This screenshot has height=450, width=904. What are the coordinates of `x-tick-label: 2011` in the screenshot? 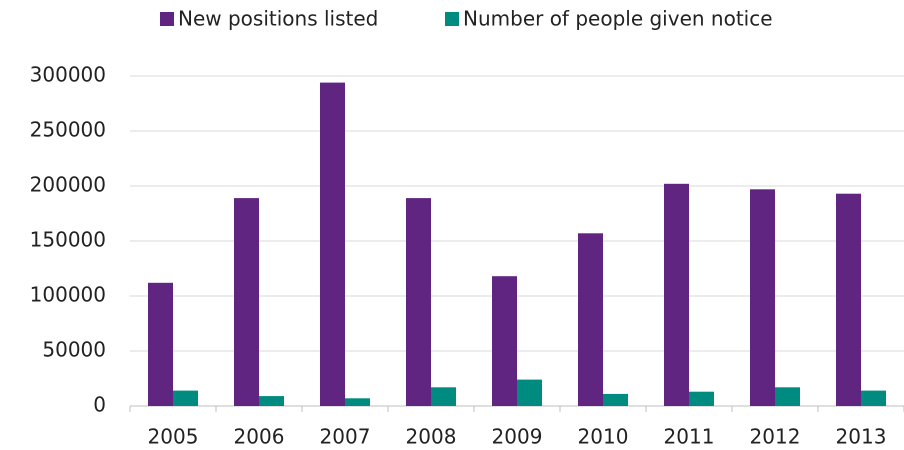 It's located at (689, 437).